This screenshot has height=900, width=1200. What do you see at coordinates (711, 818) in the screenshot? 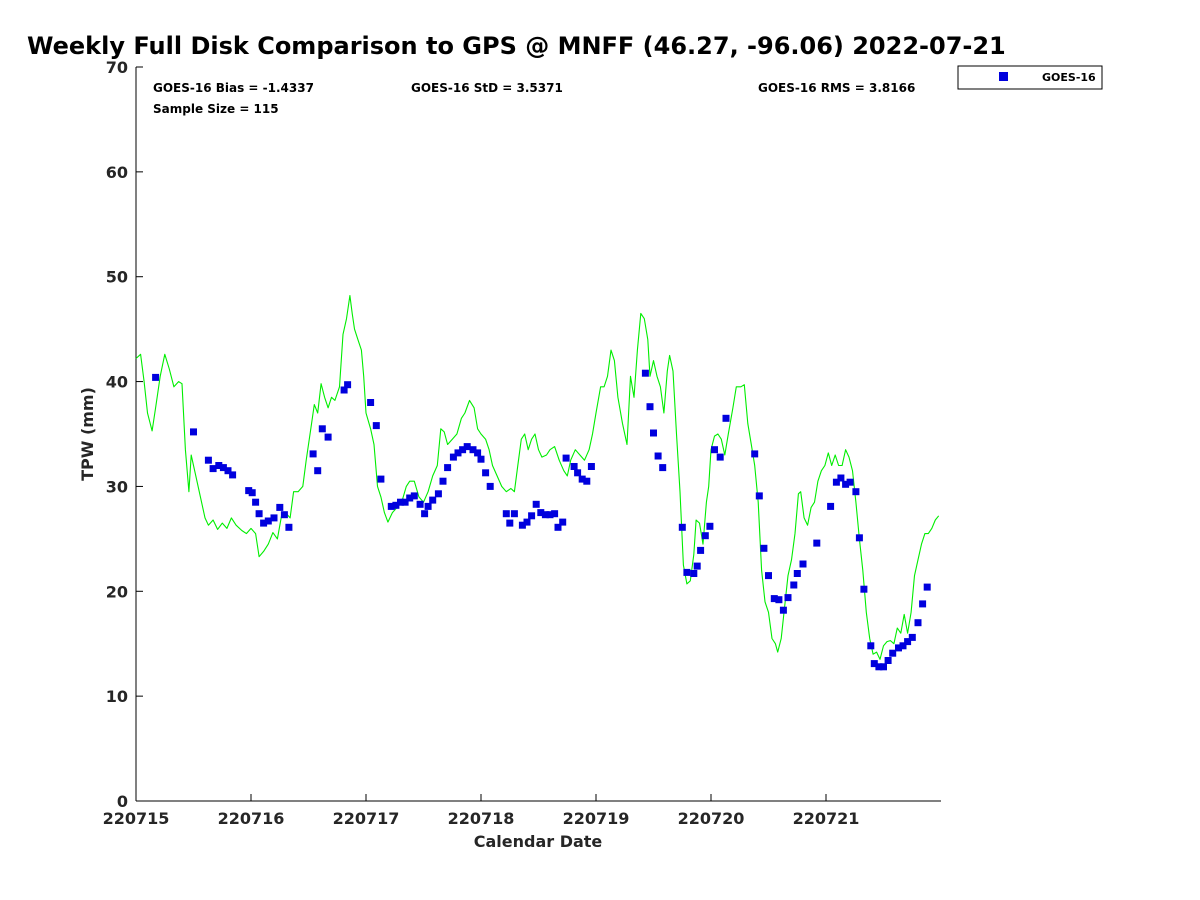
I see `x-tick-label: 220720` at bounding box center [711, 818].